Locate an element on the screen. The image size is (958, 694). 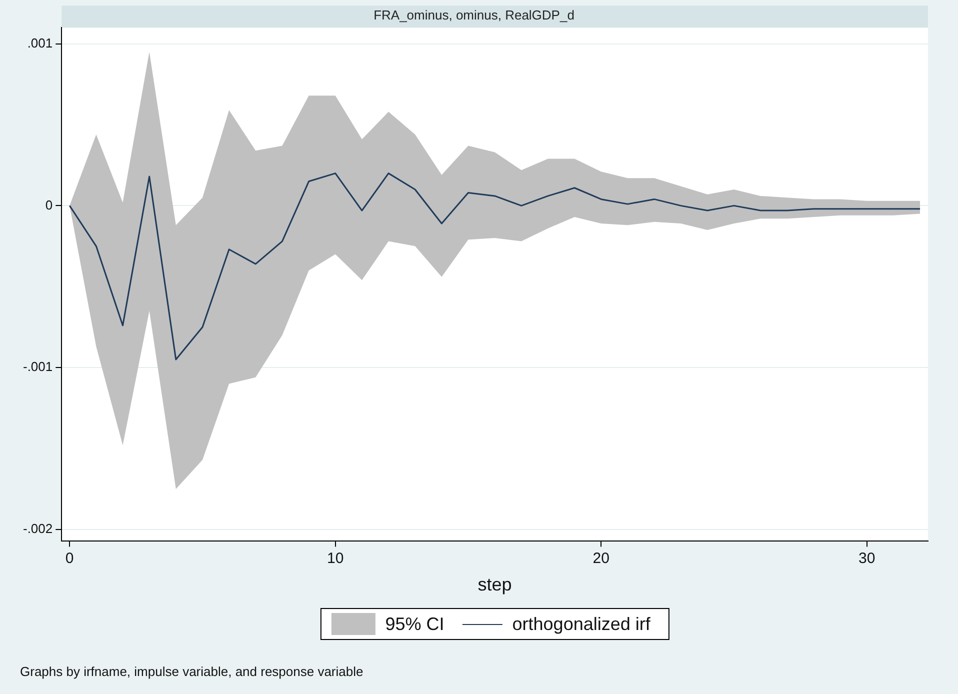
y-tick-label: -.002 is located at coordinates (37, 528).